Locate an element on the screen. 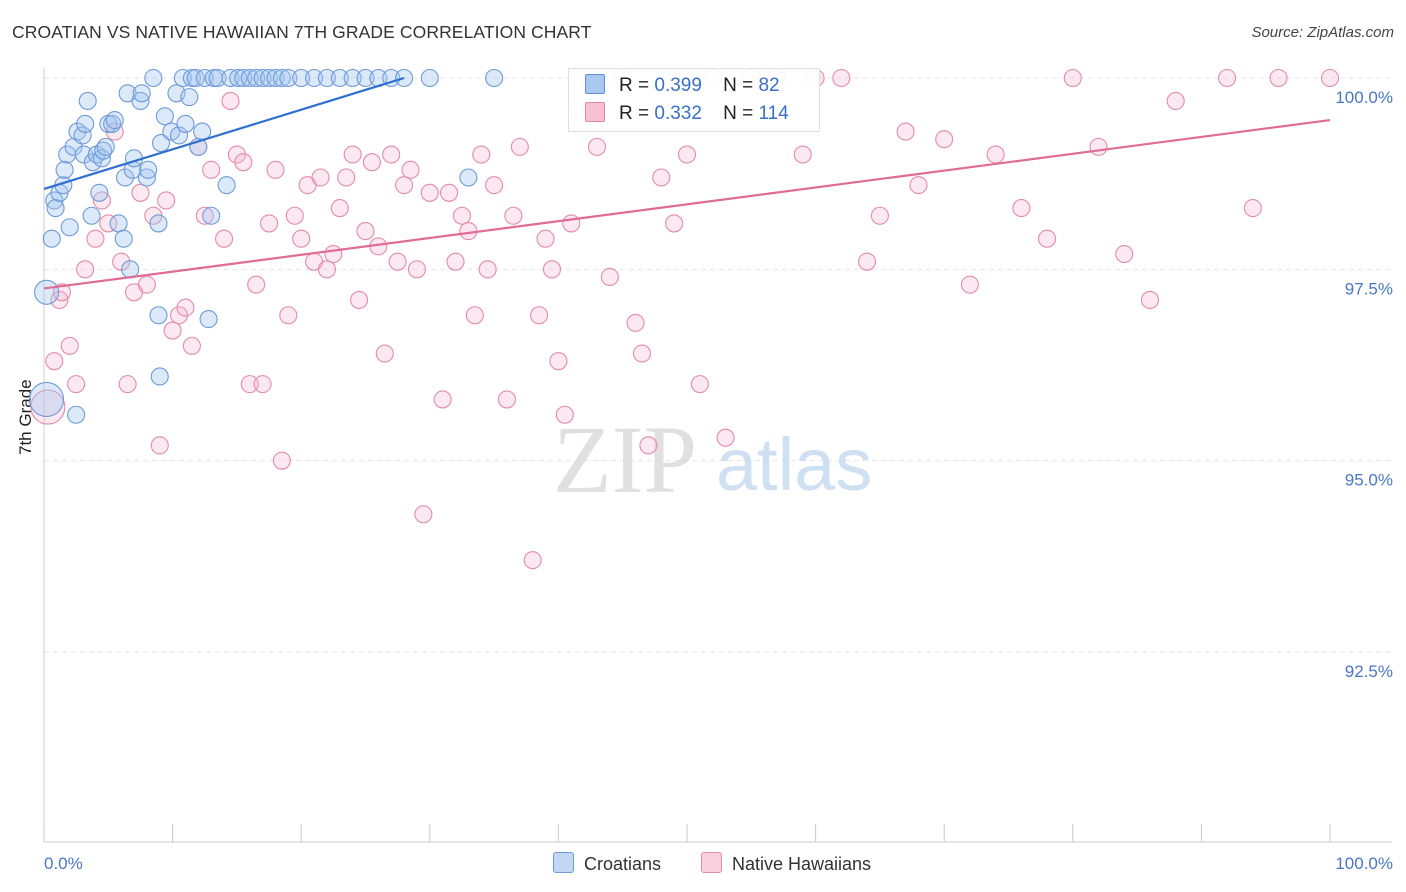  legend-item-native-hawaiians: Native Hawaiians is located at coordinates (786, 863).